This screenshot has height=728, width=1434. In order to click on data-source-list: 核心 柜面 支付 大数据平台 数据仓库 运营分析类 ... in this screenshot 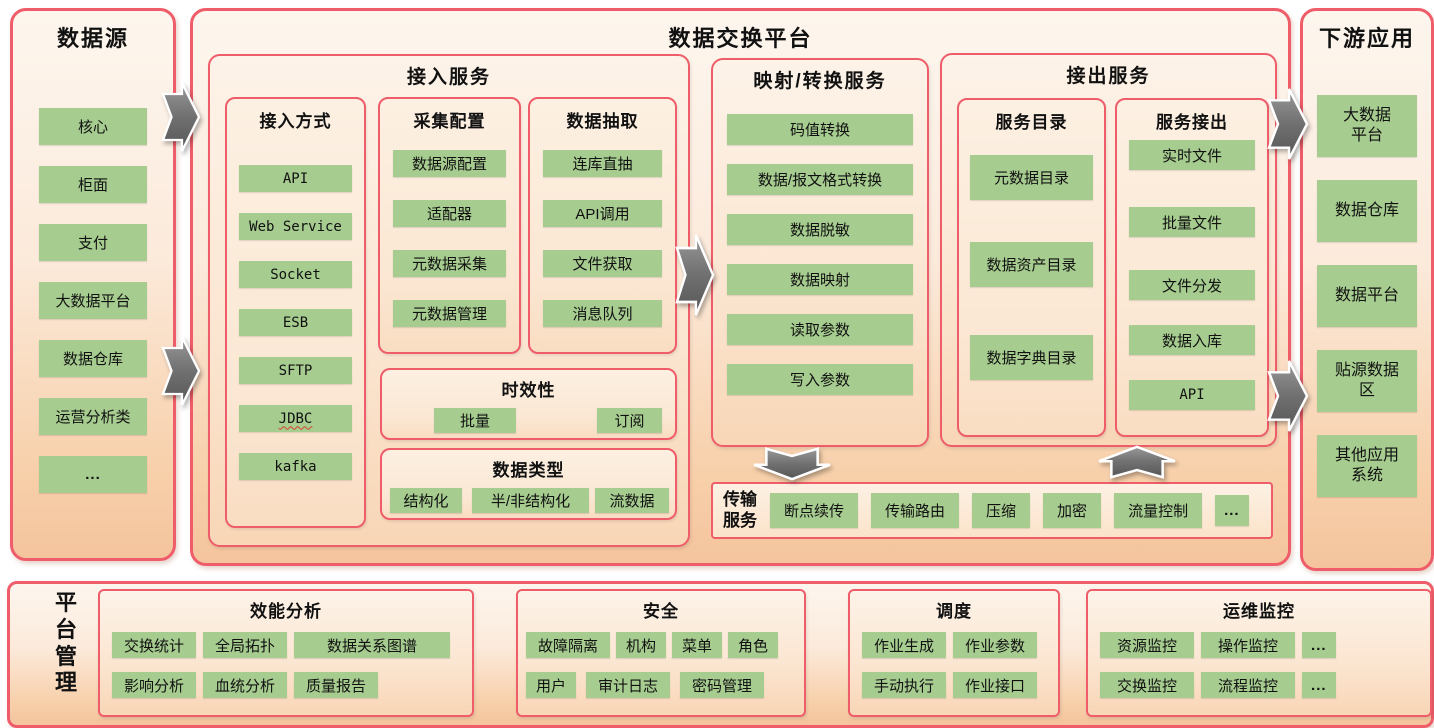, I will do `click(93, 300)`.